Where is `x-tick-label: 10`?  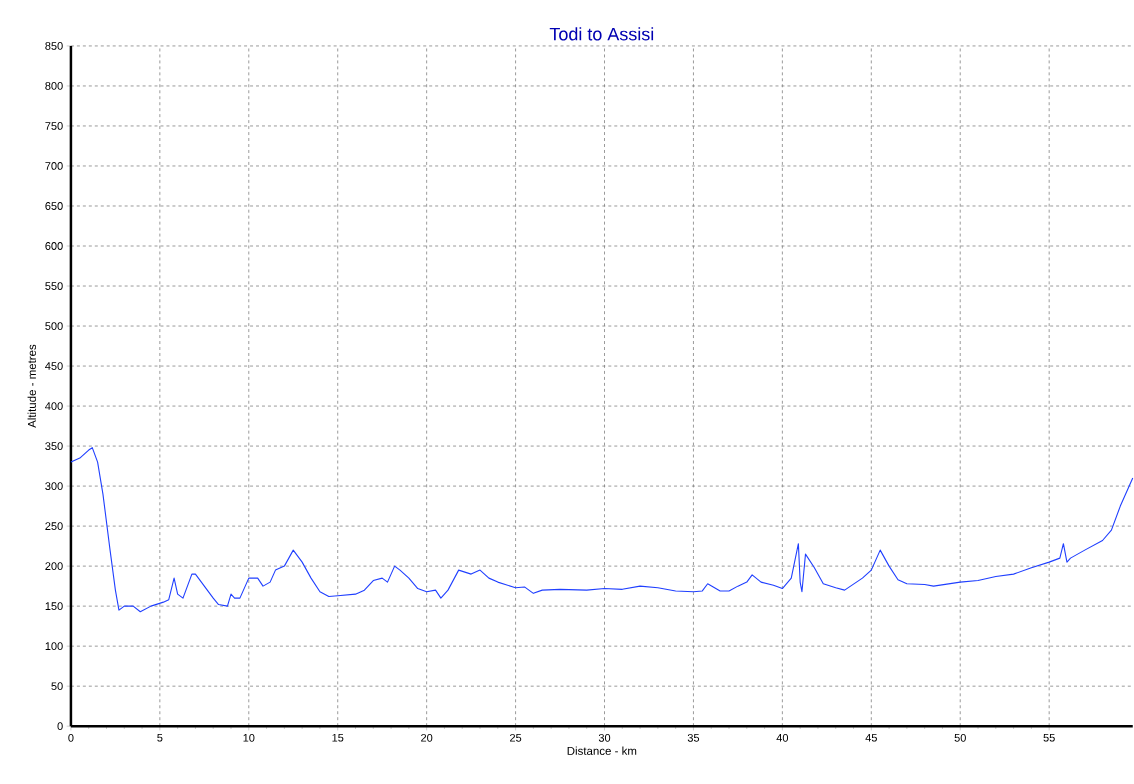 x-tick-label: 10 is located at coordinates (249, 737).